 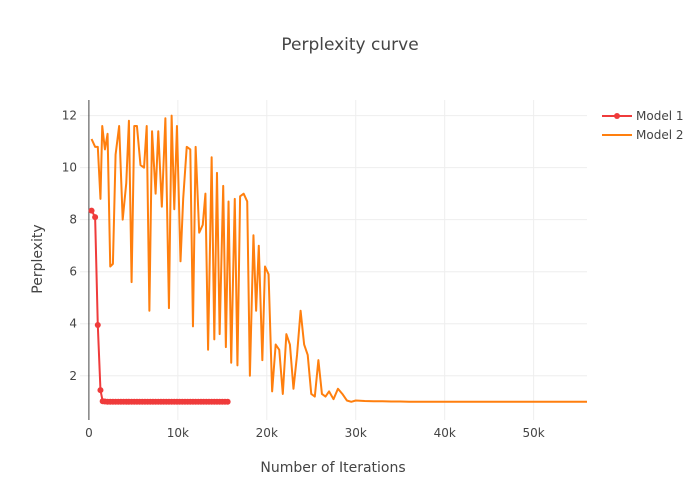 What do you see at coordinates (349, 45) in the screenshot?
I see `chart-title: Perplexity curve` at bounding box center [349, 45].